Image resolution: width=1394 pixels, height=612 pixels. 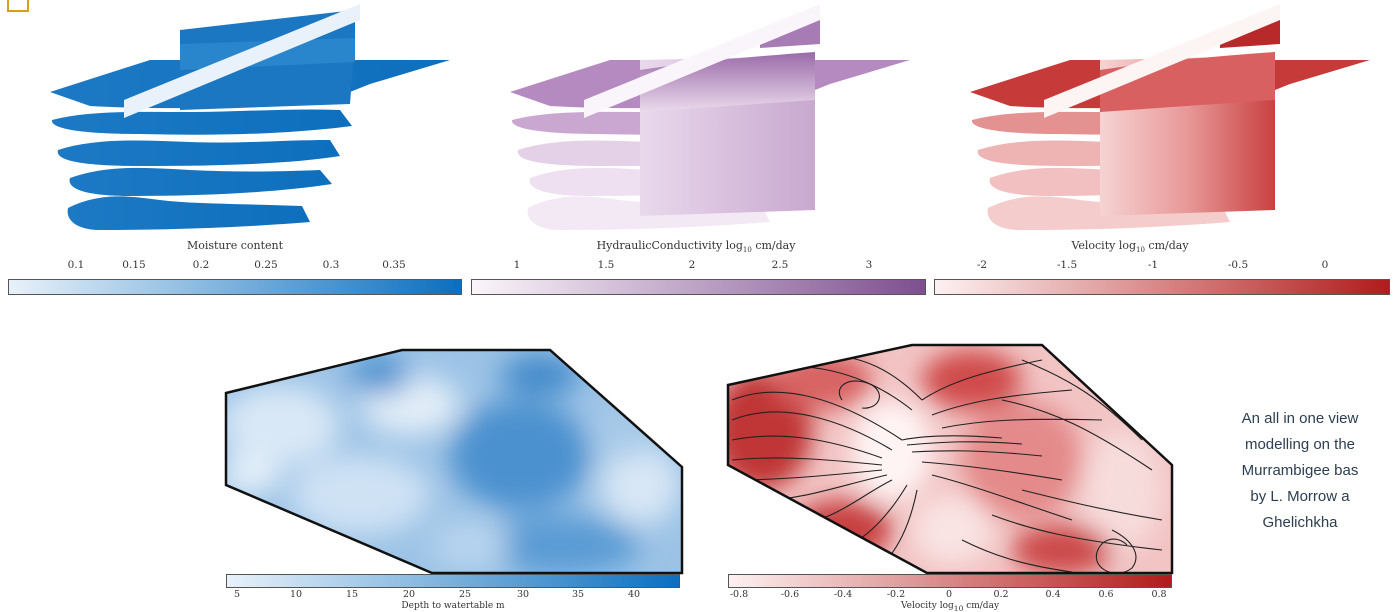 I want to click on colorbar-tick: 35, so click(x=578, y=594).